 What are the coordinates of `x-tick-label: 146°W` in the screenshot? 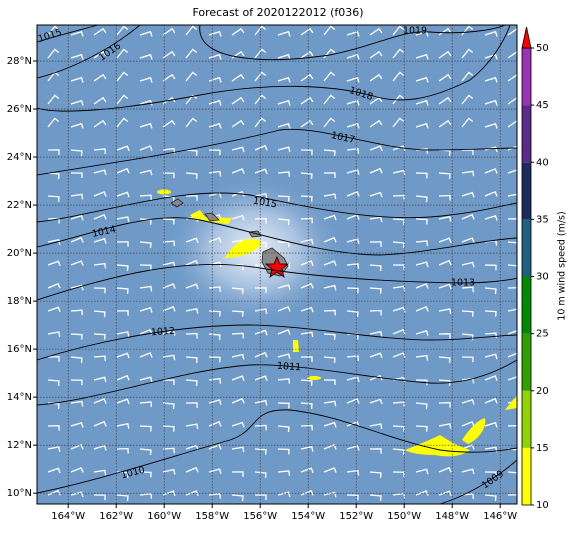 It's located at (500, 516).